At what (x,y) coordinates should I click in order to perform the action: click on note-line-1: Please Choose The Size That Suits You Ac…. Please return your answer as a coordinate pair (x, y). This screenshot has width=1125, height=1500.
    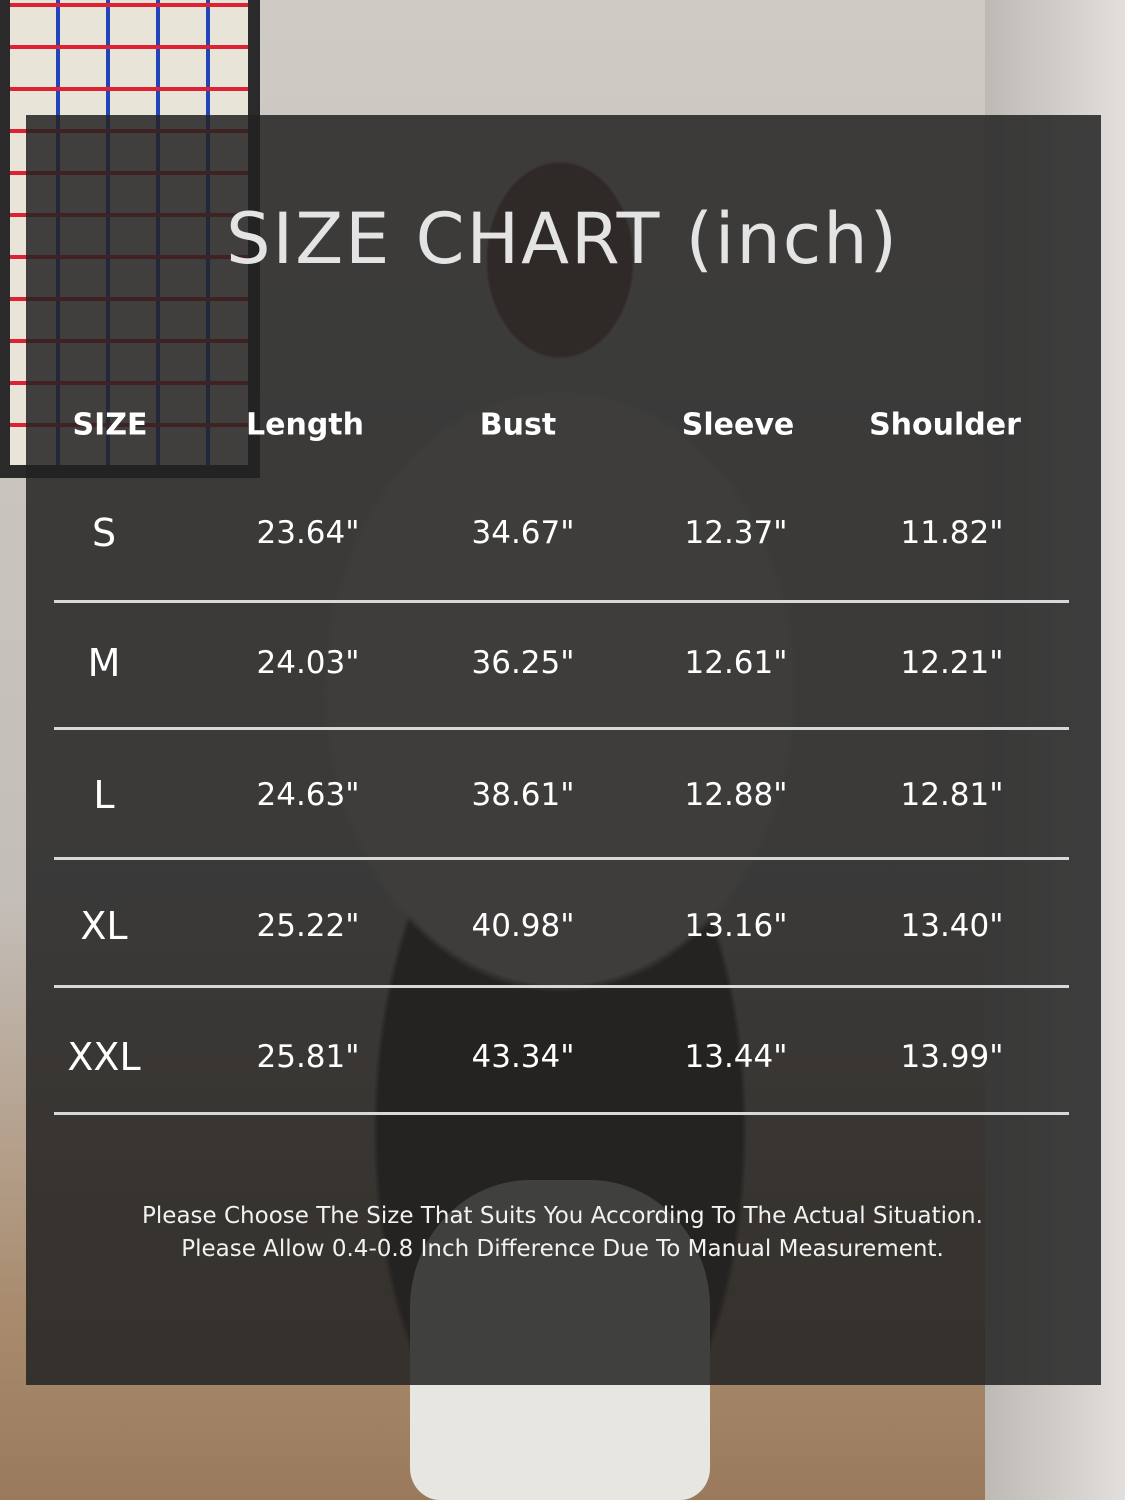
    Looking at the image, I should click on (562, 1216).